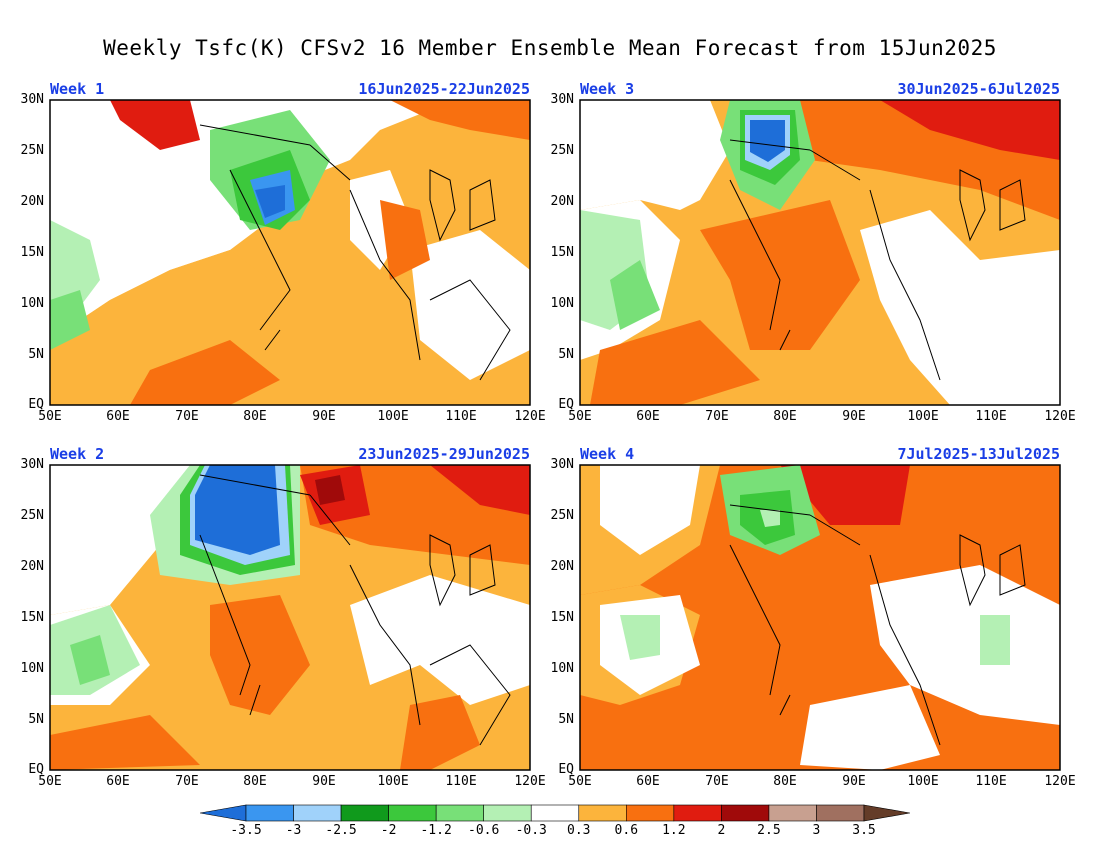 The width and height of the screenshot is (1100, 850). I want to click on date-range-label: 16Jun2025-22Jun2025, so click(444, 89).